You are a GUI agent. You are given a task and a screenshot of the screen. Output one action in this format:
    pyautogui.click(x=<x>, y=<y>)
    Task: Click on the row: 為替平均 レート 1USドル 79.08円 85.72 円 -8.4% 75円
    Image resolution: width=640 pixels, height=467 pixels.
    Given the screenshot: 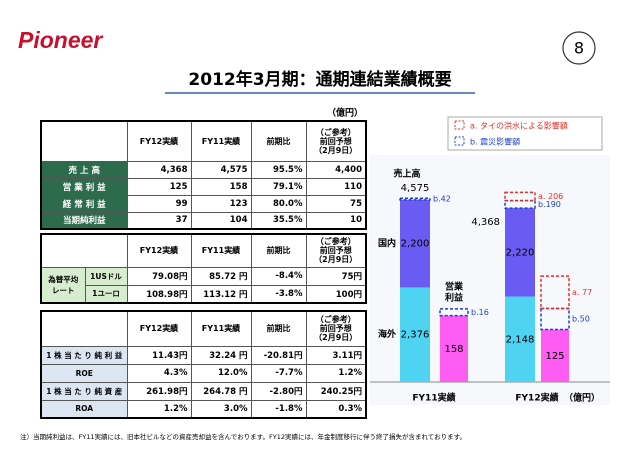 What is the action you would take?
    pyautogui.click(x=203, y=285)
    